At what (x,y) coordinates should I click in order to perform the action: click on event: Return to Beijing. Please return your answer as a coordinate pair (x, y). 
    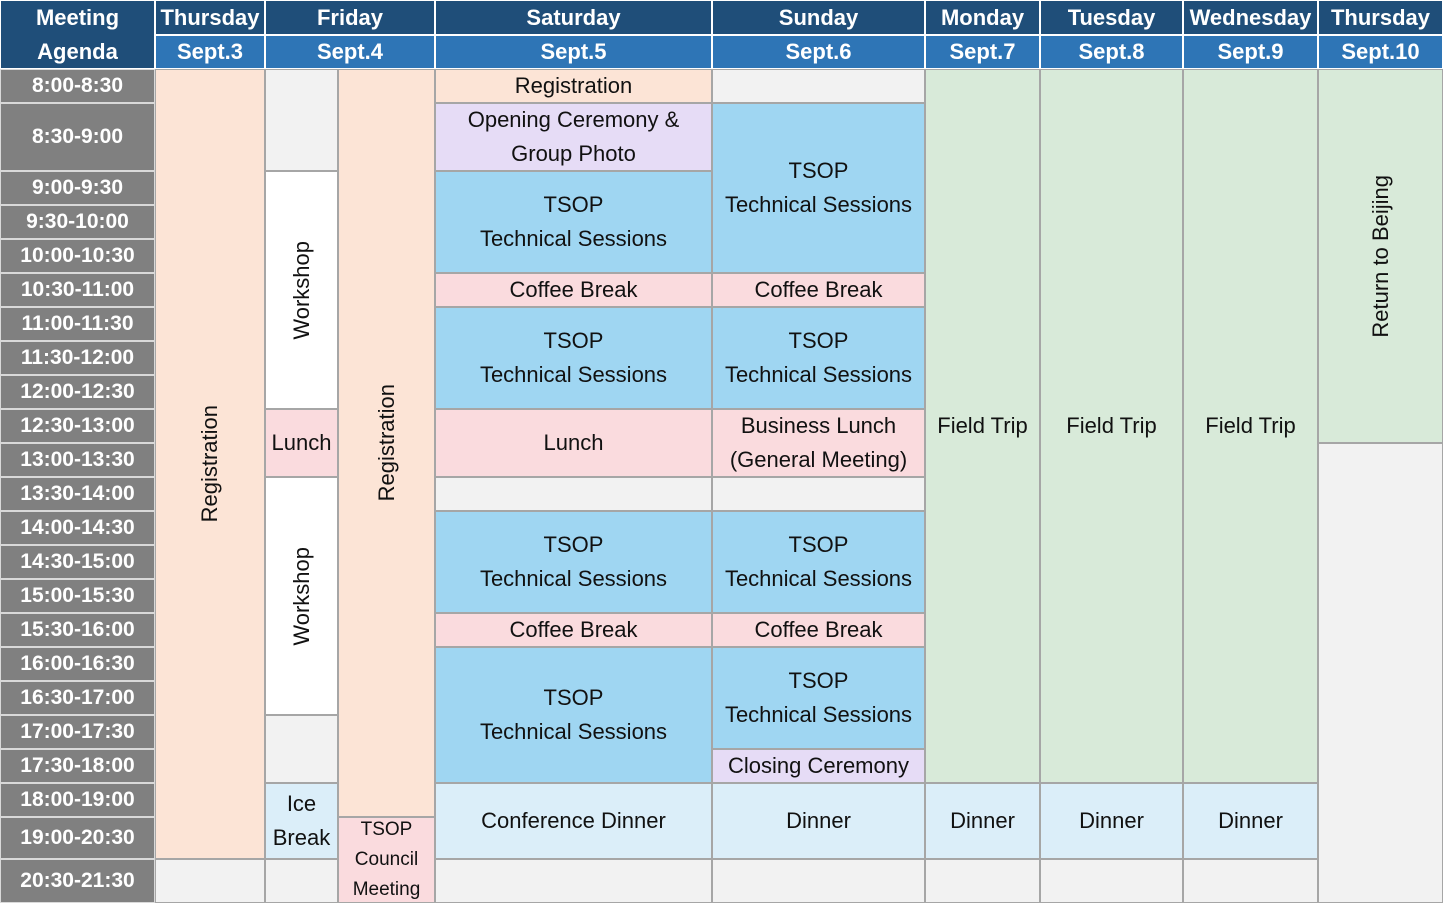
    Looking at the image, I should click on (1380, 256).